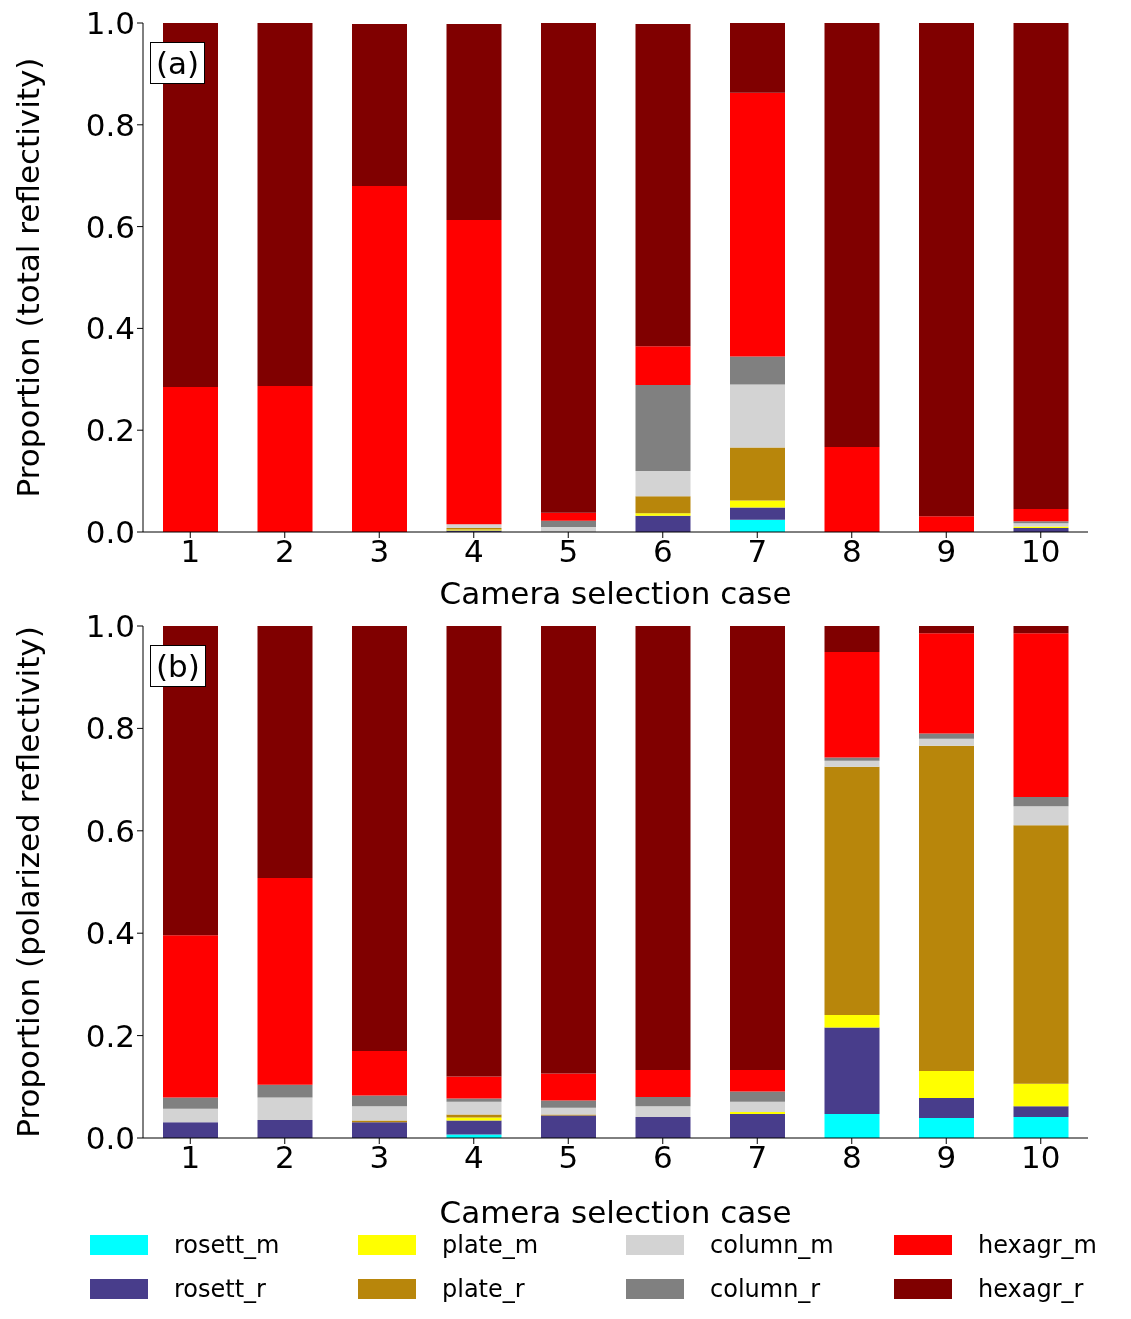 The width and height of the screenshot is (1131, 1319). What do you see at coordinates (28, 882) in the screenshot?
I see `y-axis-title: Proportion (polarized reflectivity)` at bounding box center [28, 882].